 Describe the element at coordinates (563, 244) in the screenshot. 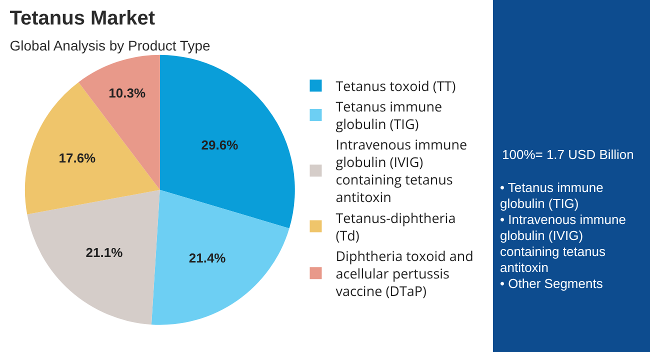

I see `text: • Intravenous immune globulin (IVIG) containing tetanus antitoxin` at that location.